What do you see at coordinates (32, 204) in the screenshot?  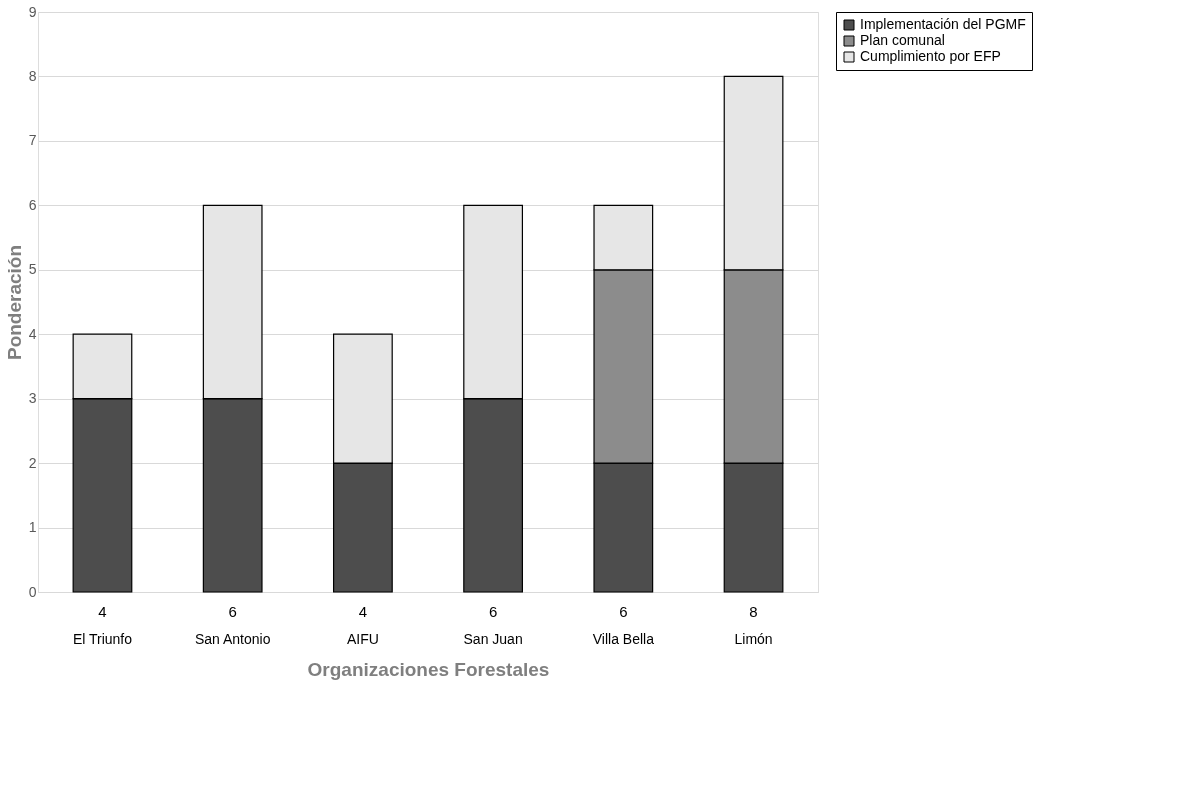 I see `y-tick-label: 6` at bounding box center [32, 204].